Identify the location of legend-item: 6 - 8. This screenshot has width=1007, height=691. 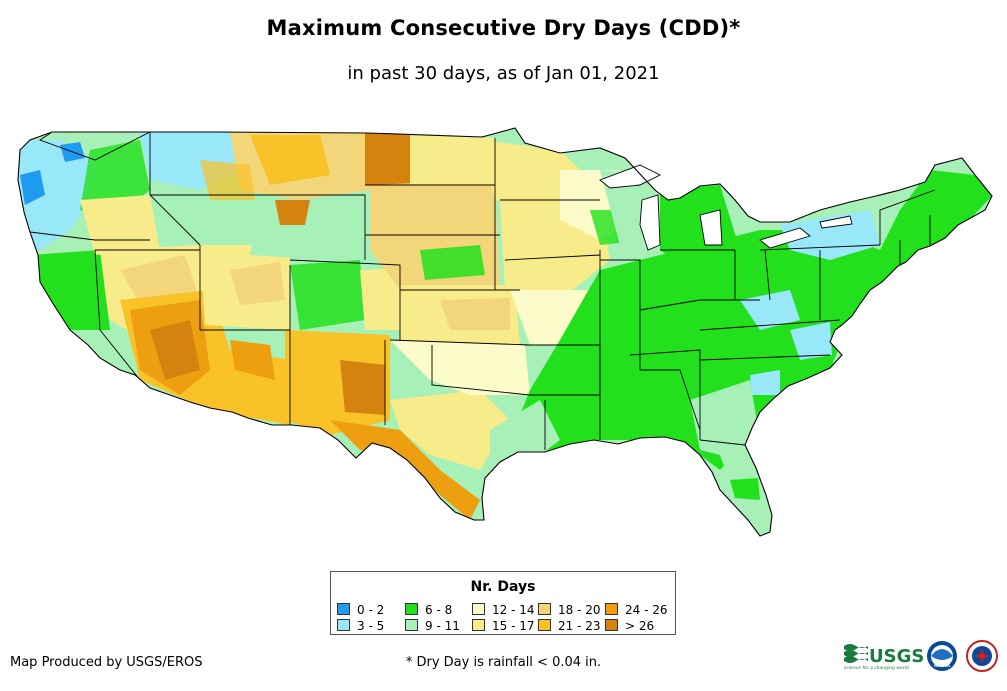
(428, 609).